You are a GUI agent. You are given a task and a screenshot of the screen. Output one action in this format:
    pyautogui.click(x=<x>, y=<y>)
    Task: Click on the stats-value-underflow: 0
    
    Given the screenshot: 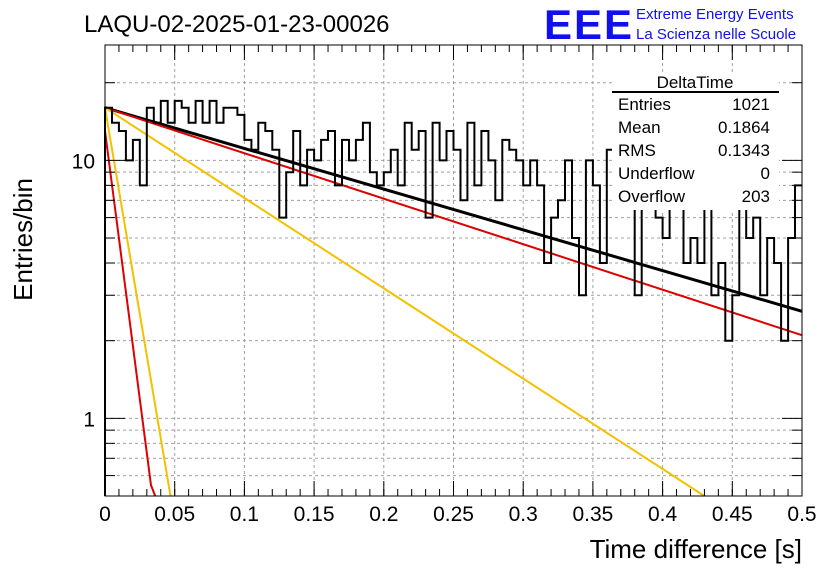 What is the action you would take?
    pyautogui.click(x=765, y=173)
    